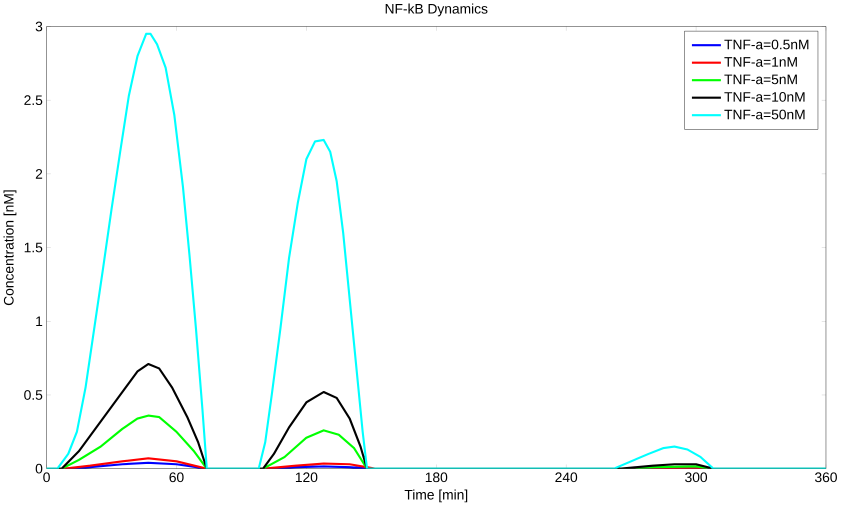  What do you see at coordinates (766, 45) in the screenshot?
I see `legend-label: TNF-a=0.5nM` at bounding box center [766, 45].